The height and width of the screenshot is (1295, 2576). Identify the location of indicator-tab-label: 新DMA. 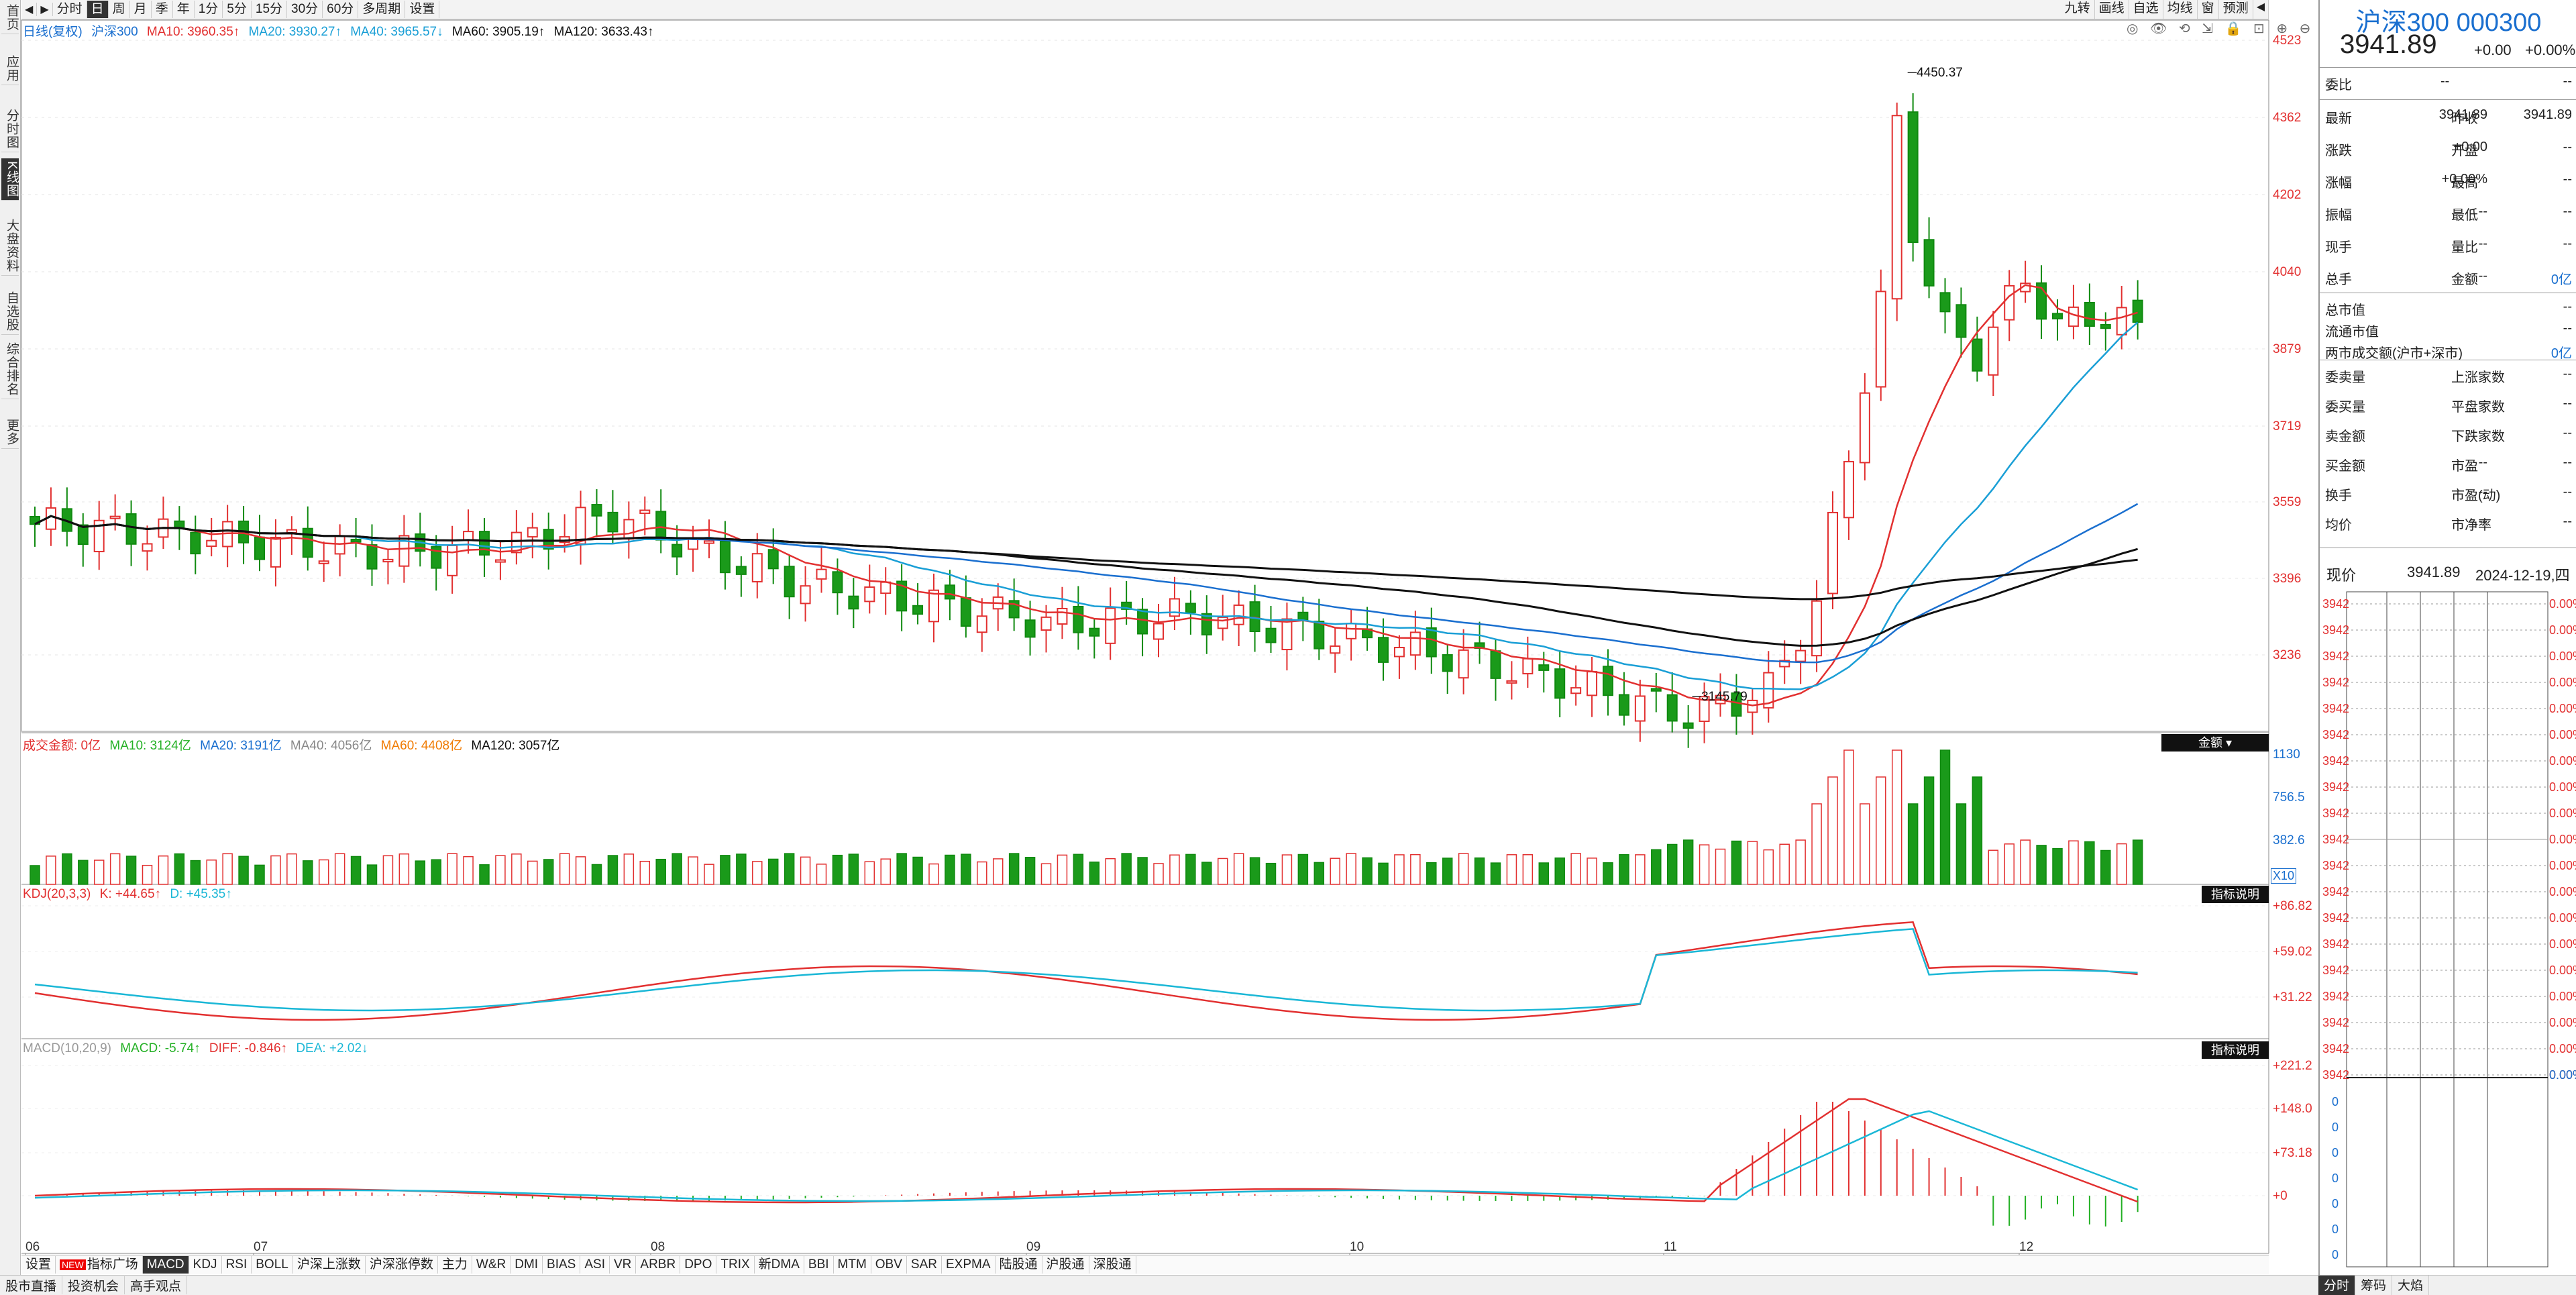
(779, 1264).